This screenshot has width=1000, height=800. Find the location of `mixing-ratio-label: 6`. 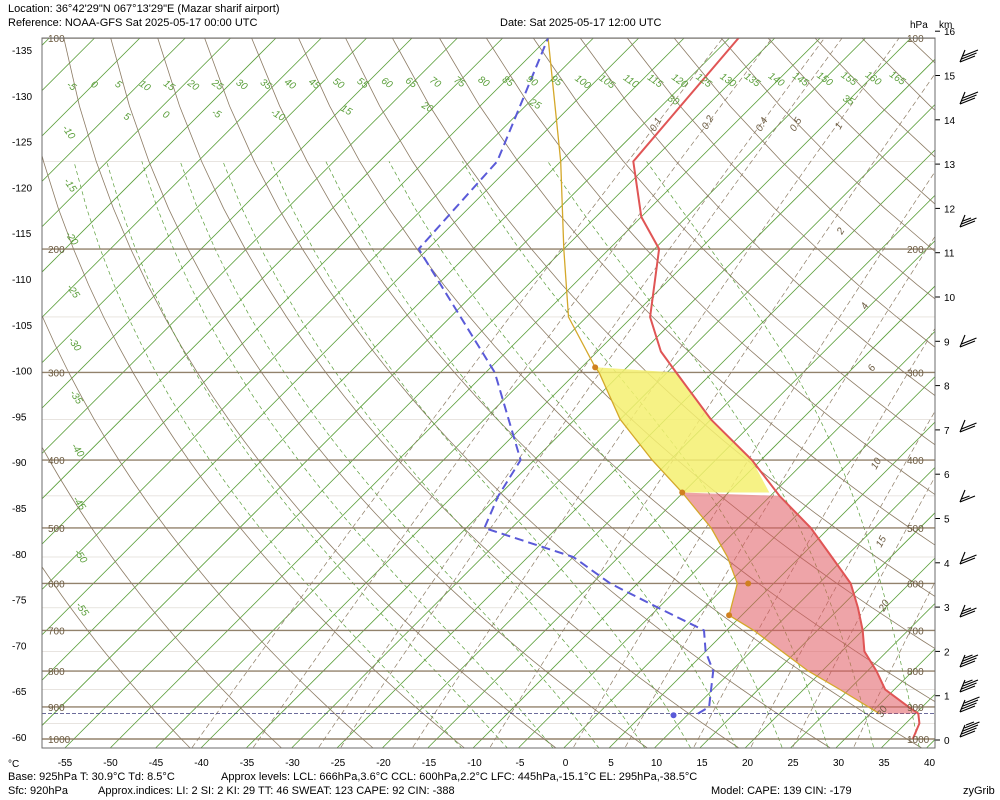

mixing-ratio-label: 6 is located at coordinates (872, 368).